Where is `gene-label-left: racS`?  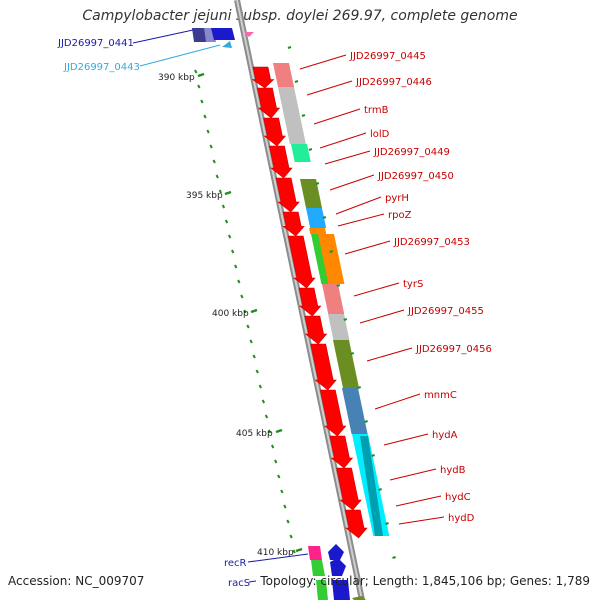
gene-label-left: racS is located at coordinates (239, 583).